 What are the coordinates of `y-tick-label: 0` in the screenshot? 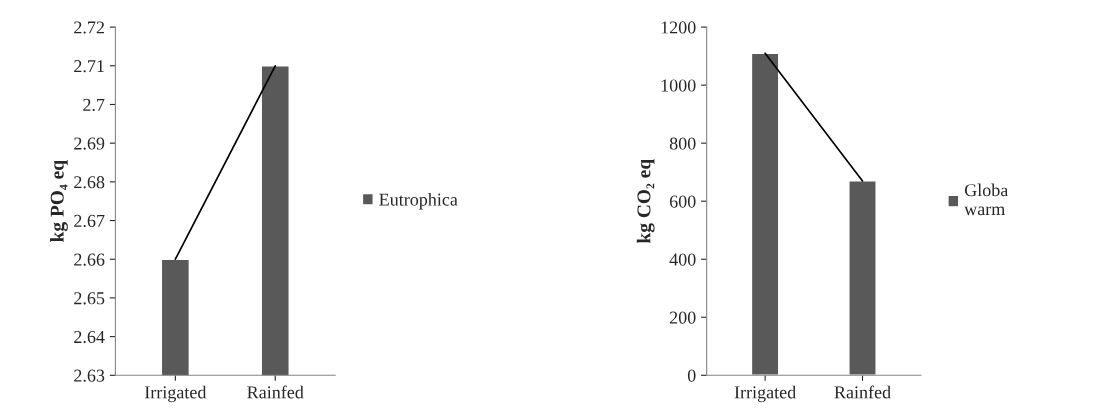 It's located at (691, 375).